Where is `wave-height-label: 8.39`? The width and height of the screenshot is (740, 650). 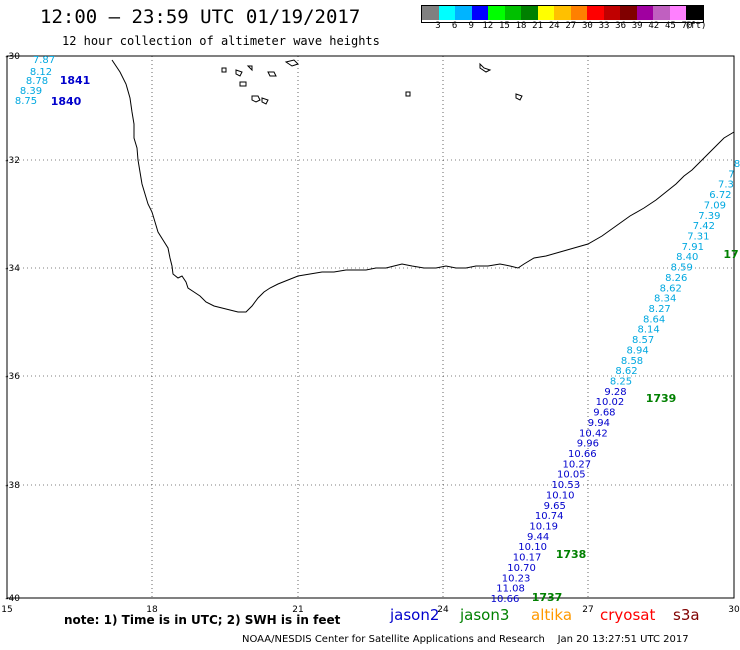 wave-height-label: 8.39 is located at coordinates (31, 91).